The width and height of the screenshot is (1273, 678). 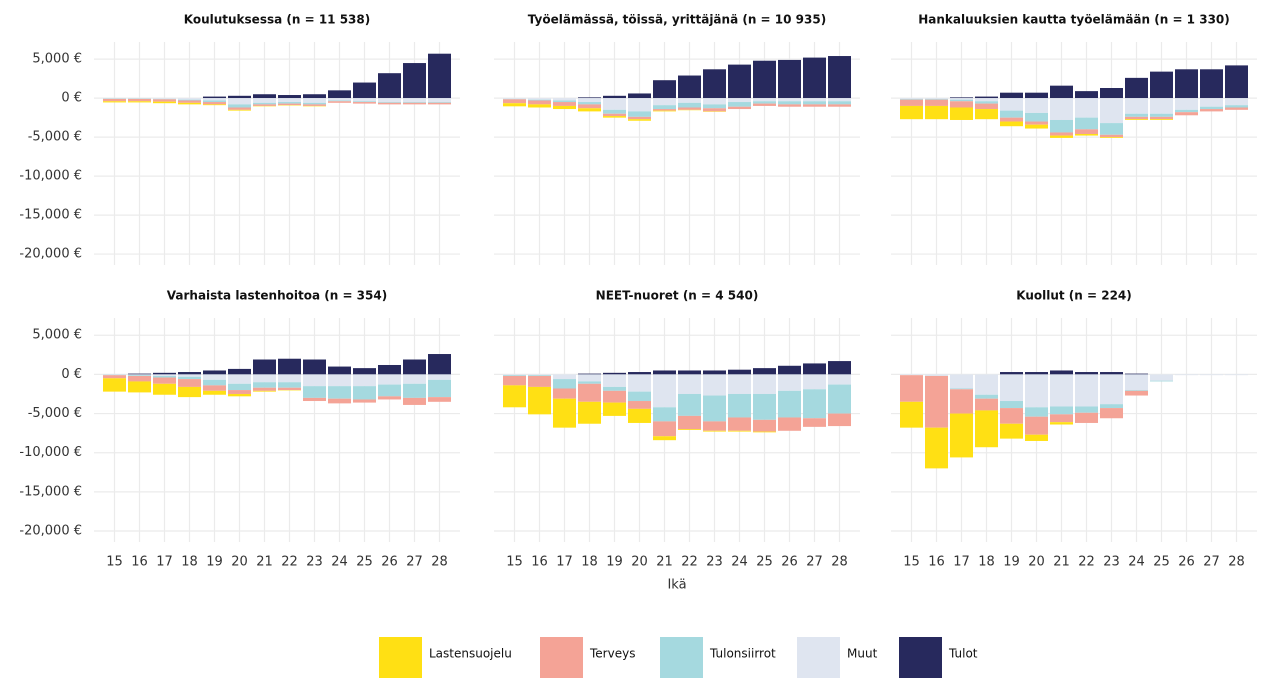 What do you see at coordinates (564, 562) in the screenshot?
I see `x-tick-label: 17` at bounding box center [564, 562].